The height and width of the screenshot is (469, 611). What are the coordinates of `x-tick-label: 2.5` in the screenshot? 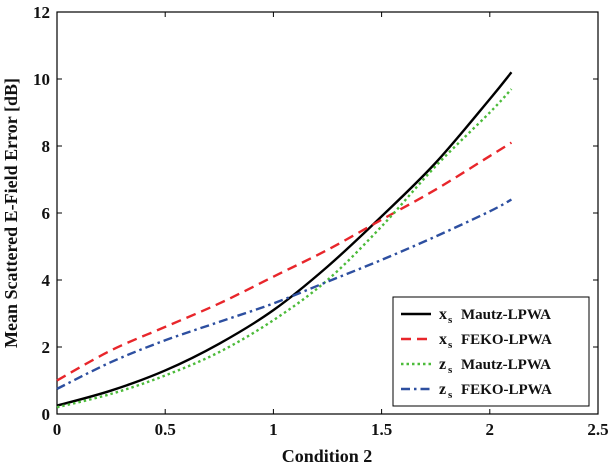 It's located at (597, 429).